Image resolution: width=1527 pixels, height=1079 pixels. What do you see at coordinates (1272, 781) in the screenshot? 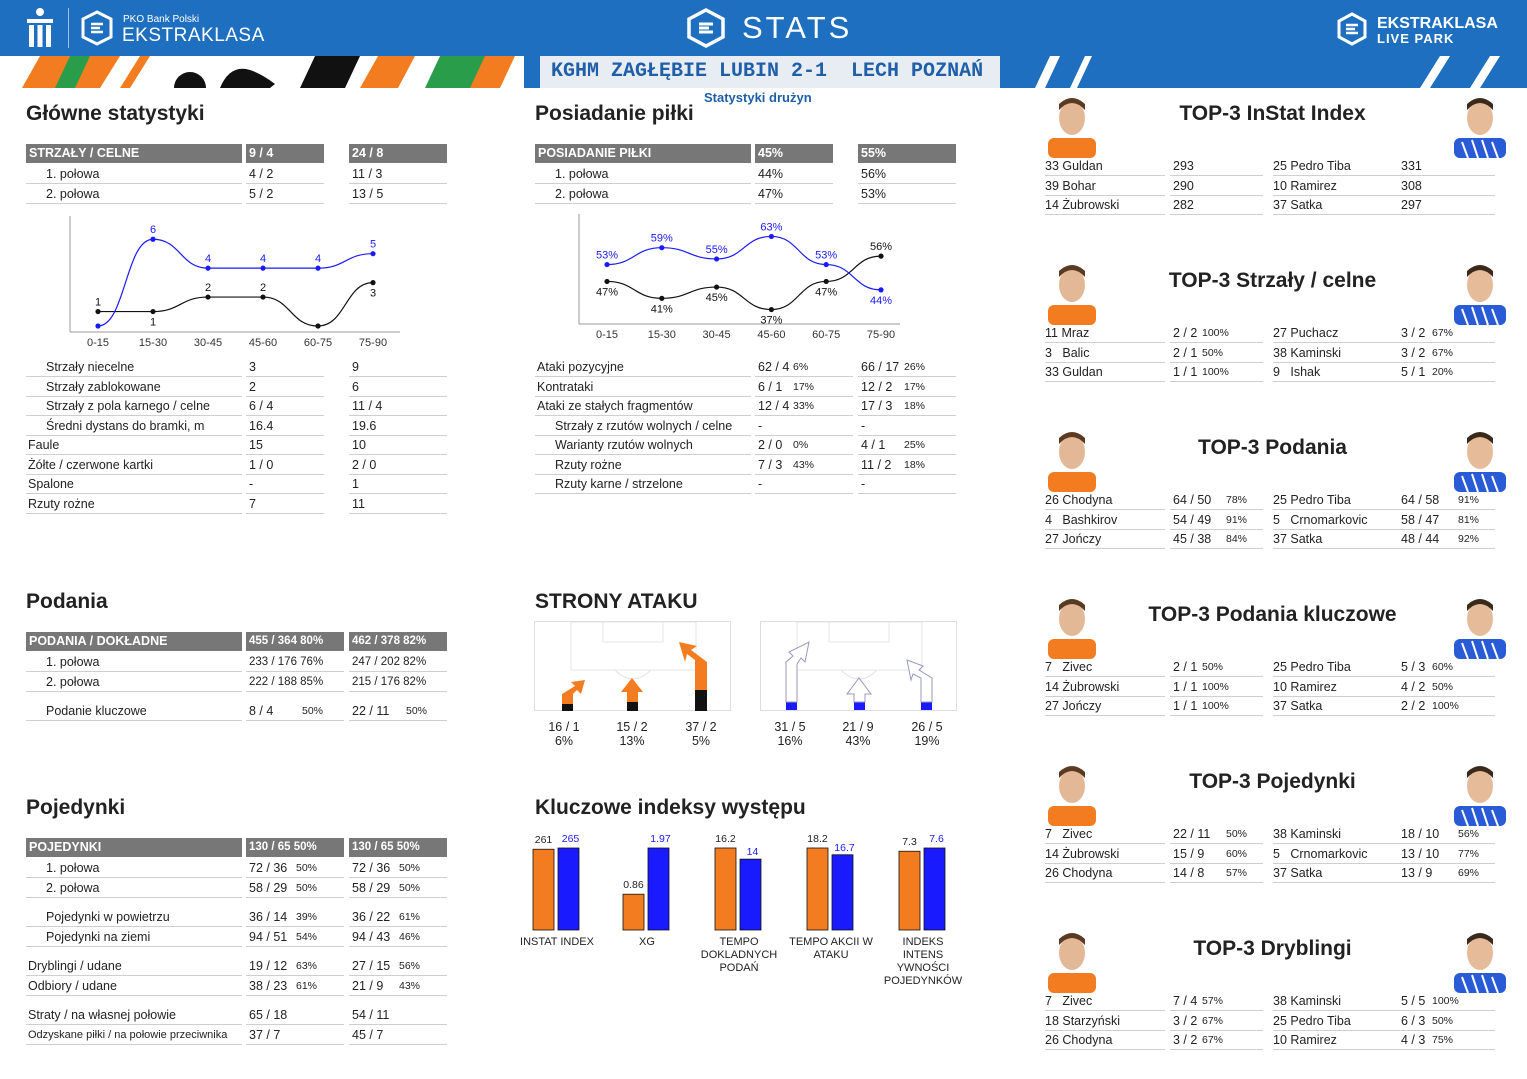
I see `top3-title: TOP-3 Pojedynki` at bounding box center [1272, 781].